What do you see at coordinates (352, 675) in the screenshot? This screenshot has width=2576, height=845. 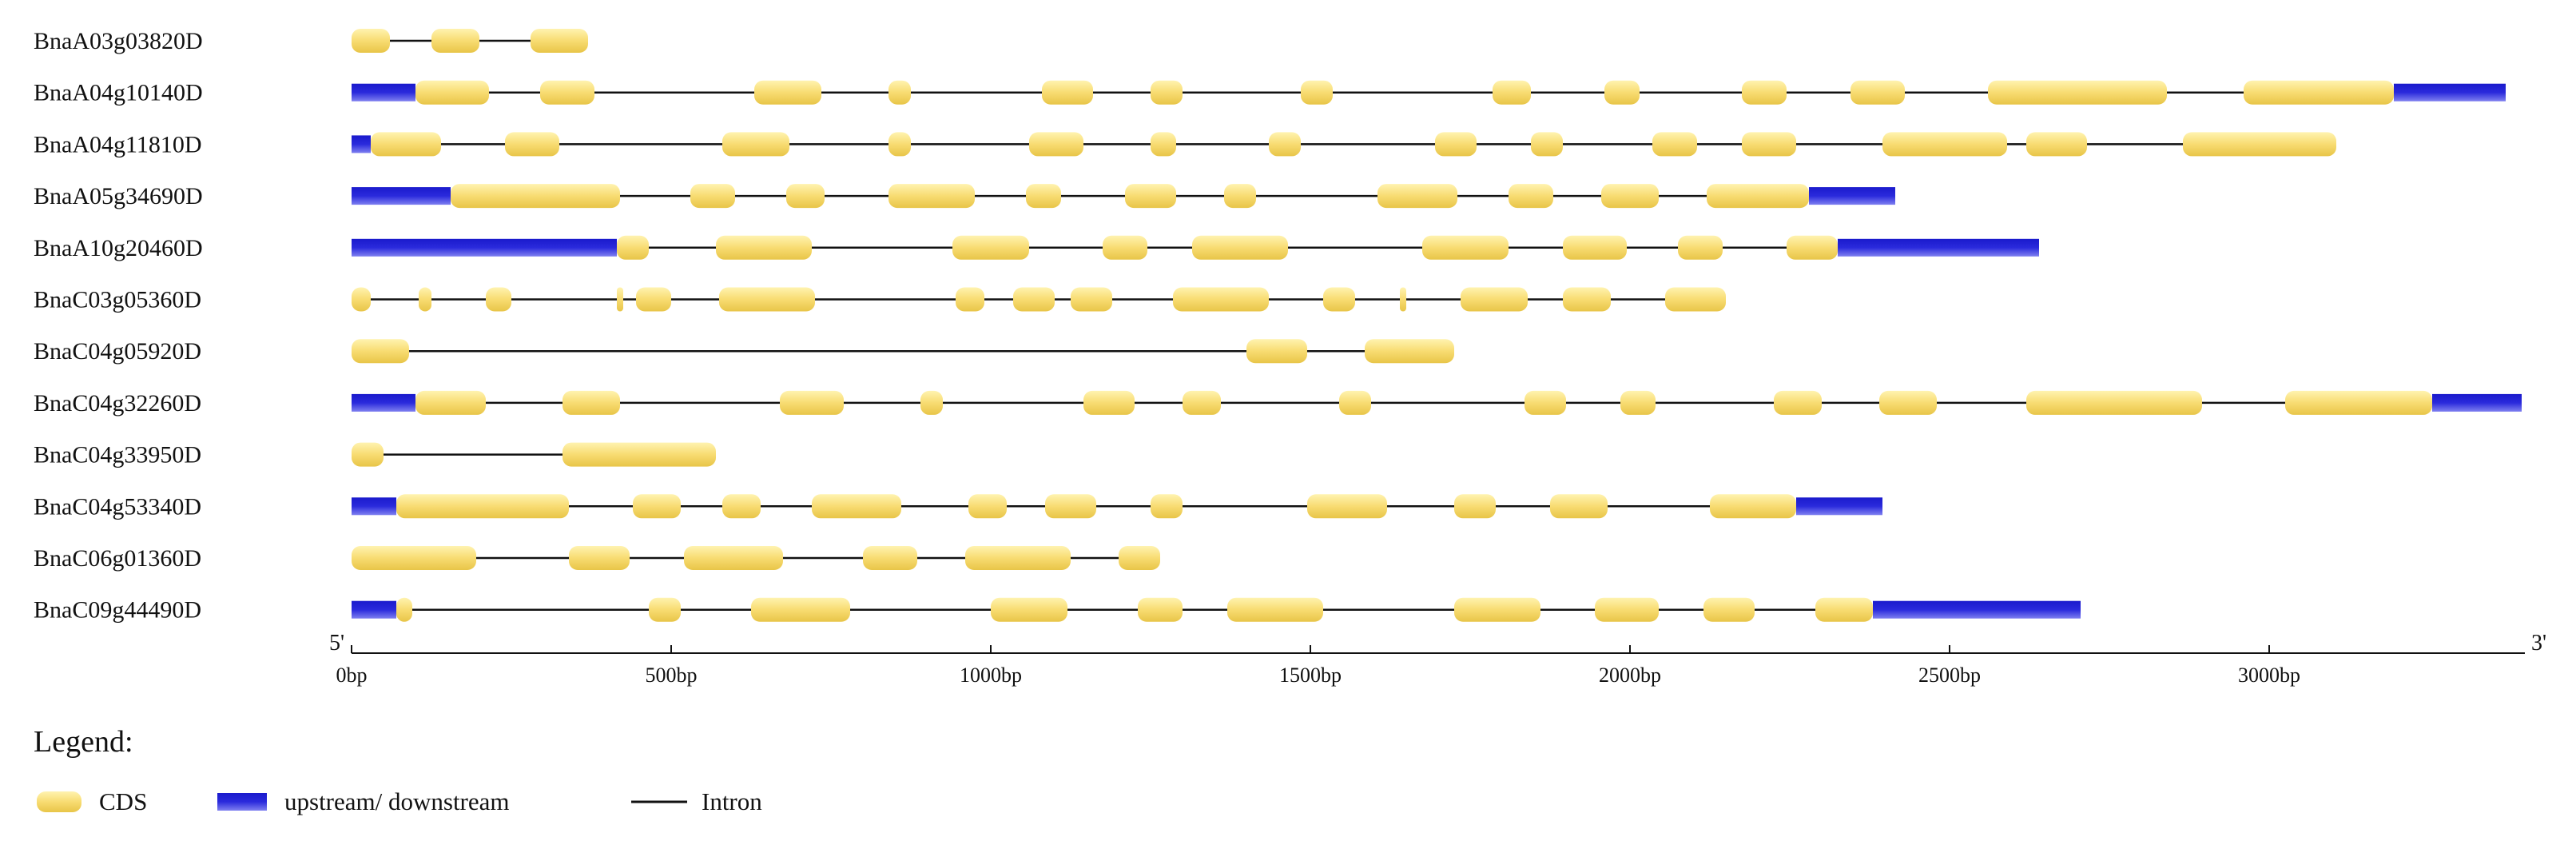 I see `axis-tick-label: 0bp` at bounding box center [352, 675].